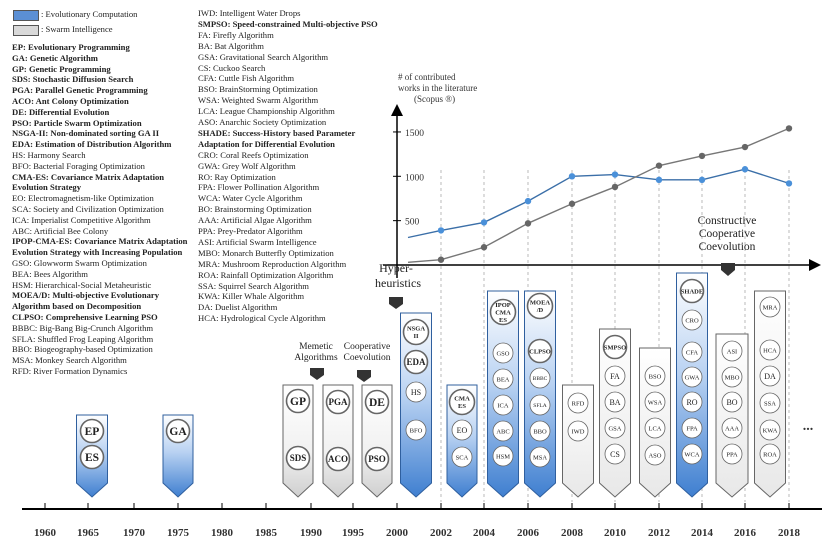  Describe the element at coordinates (178, 432) in the screenshot. I see `algorithm-label: GA` at that location.